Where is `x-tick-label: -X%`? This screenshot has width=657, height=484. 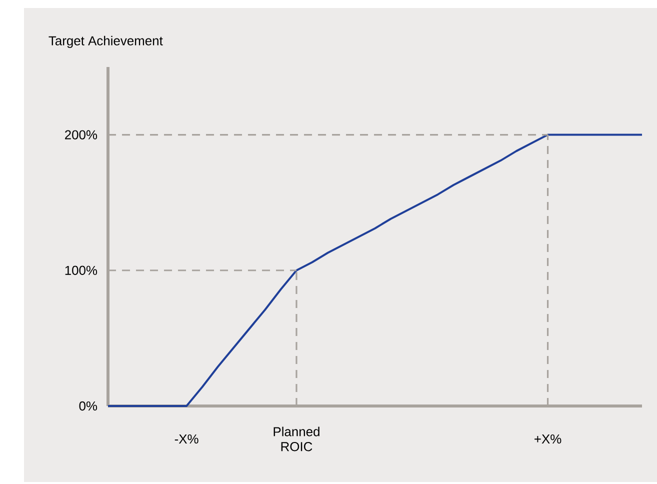 x-tick-label: -X% is located at coordinates (186, 439).